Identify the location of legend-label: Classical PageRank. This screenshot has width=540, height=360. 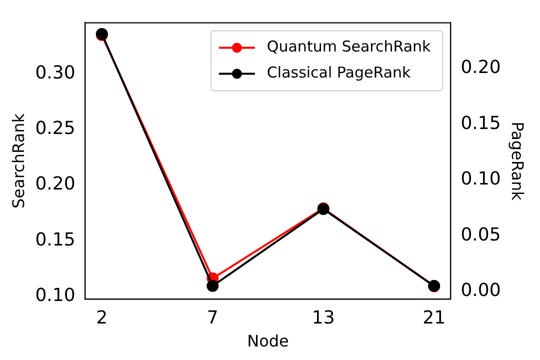
(339, 73).